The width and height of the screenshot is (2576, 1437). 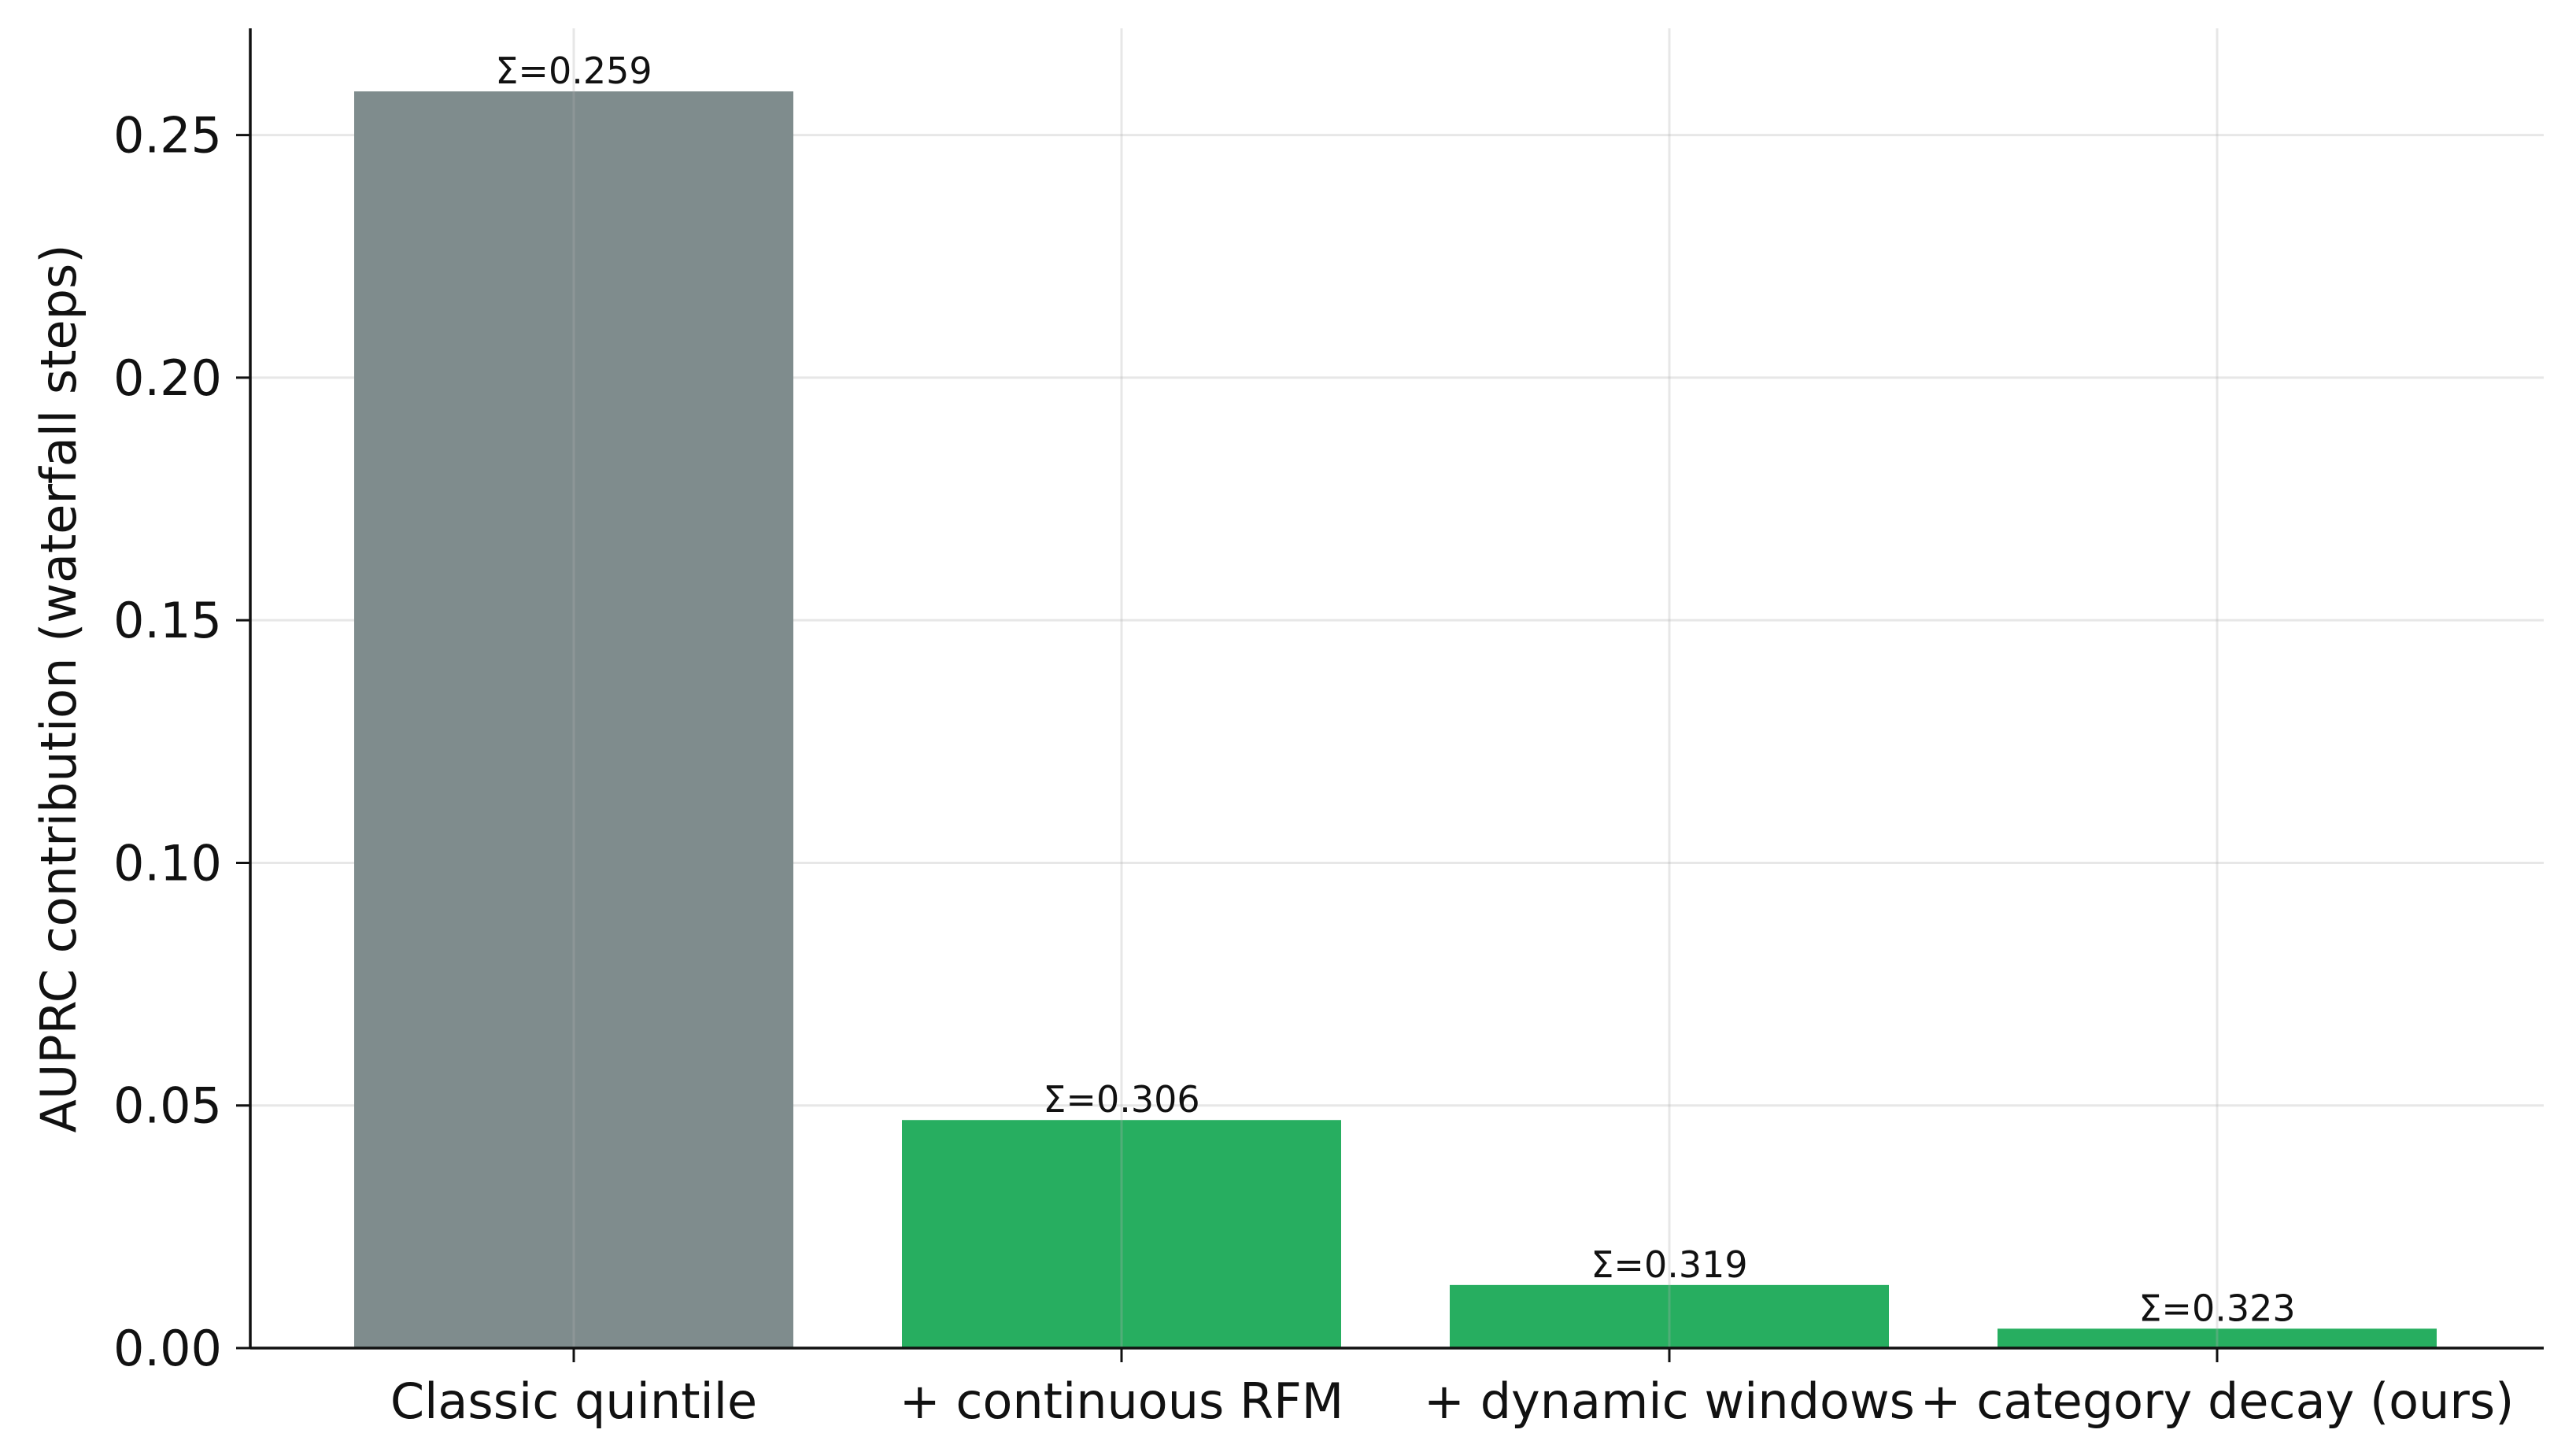 I want to click on bar-value-label: Σ=0.319, so click(x=1669, y=1264).